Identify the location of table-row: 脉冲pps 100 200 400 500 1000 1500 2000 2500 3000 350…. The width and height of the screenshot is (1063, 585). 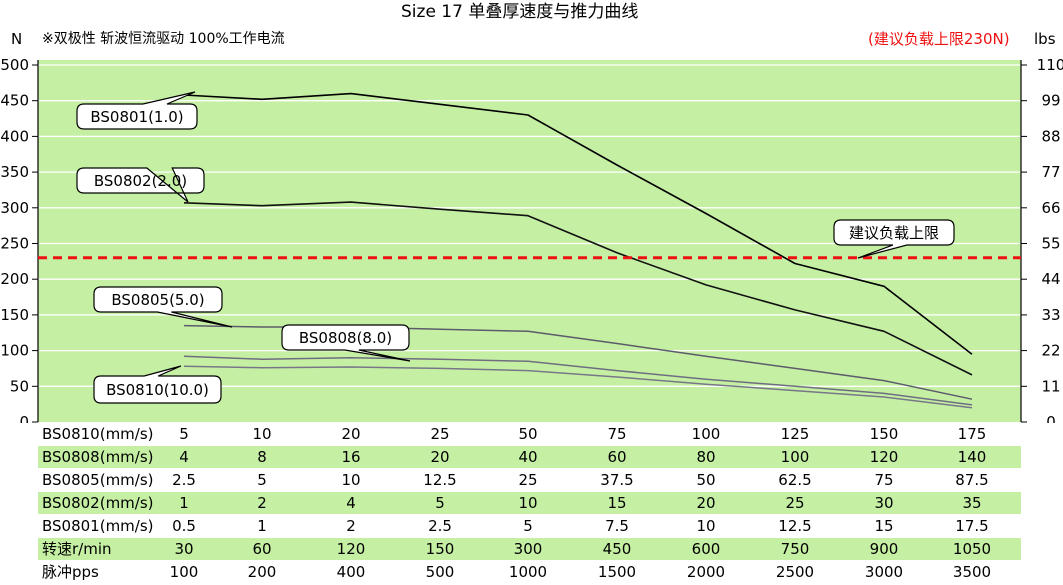
(531, 572).